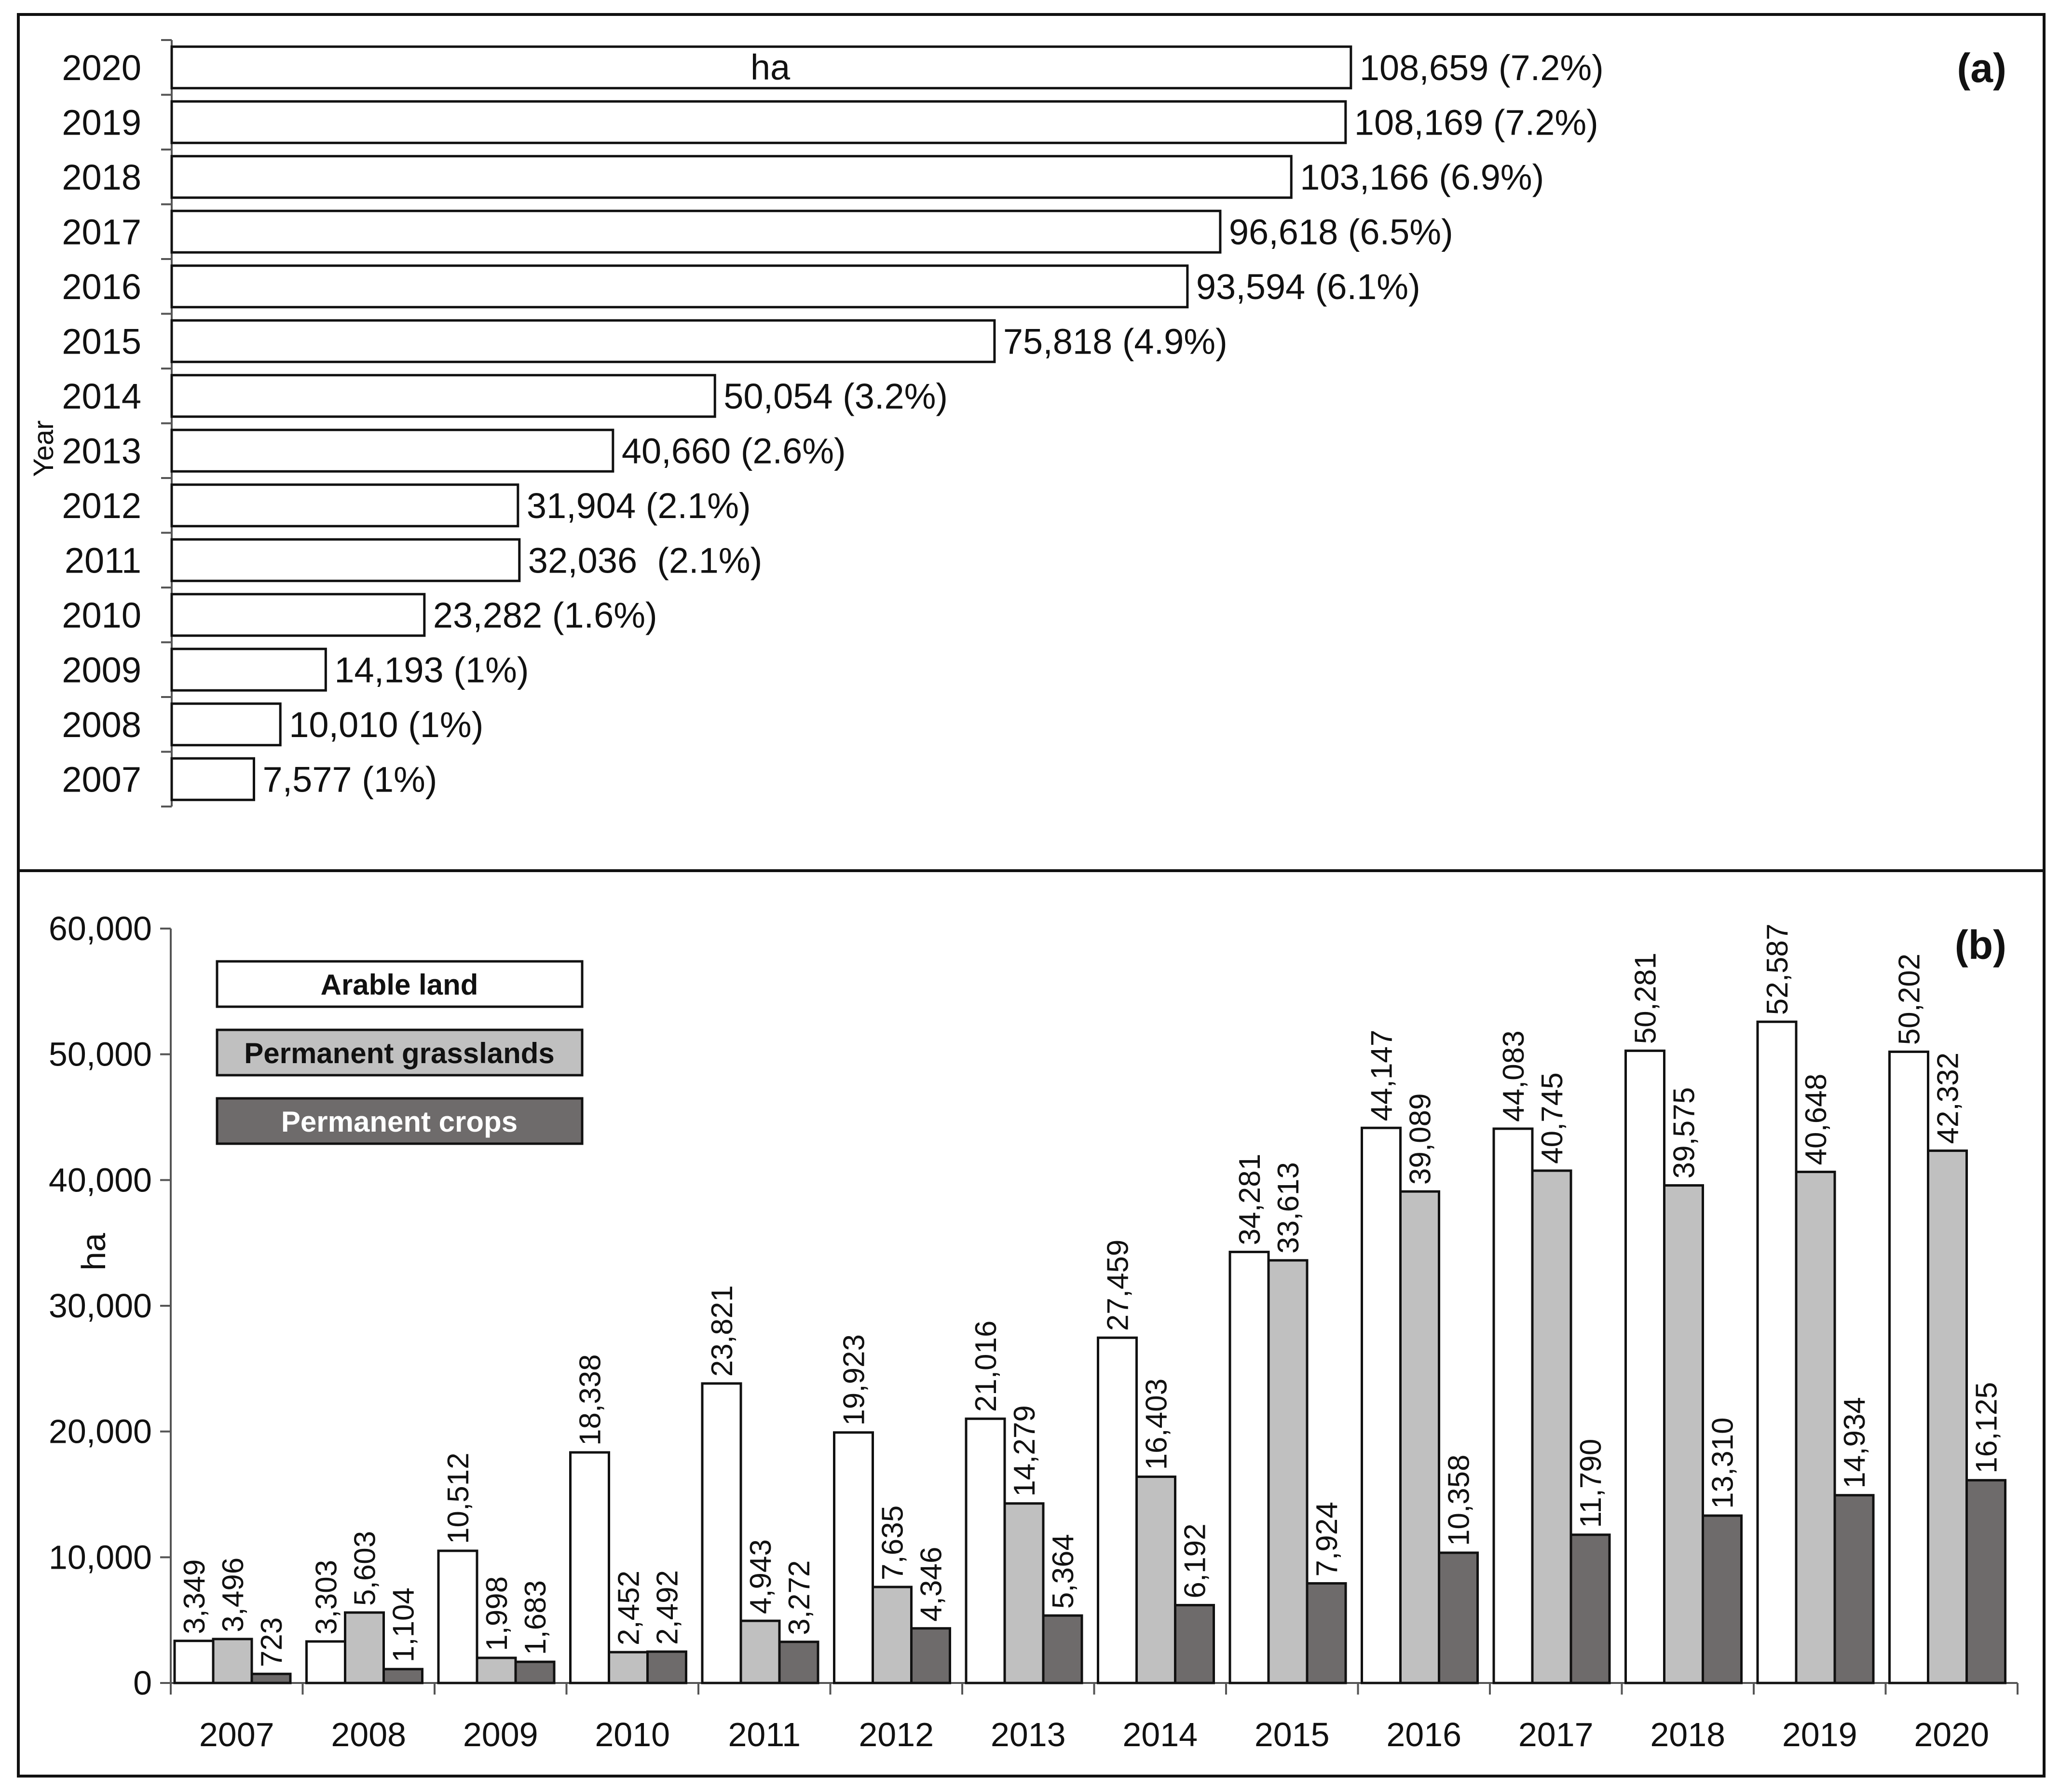  Describe the element at coordinates (679, 286) in the screenshot. I see `panel-a-bar-2016` at that location.